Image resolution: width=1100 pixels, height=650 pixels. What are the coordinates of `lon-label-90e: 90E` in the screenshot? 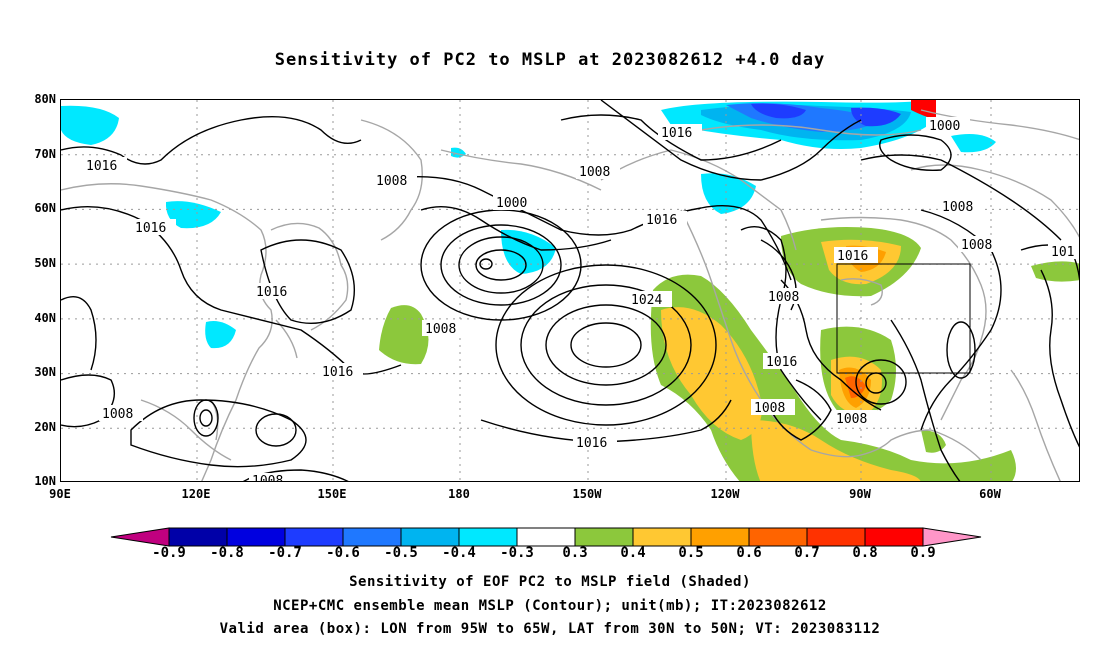 It's located at (60, 494).